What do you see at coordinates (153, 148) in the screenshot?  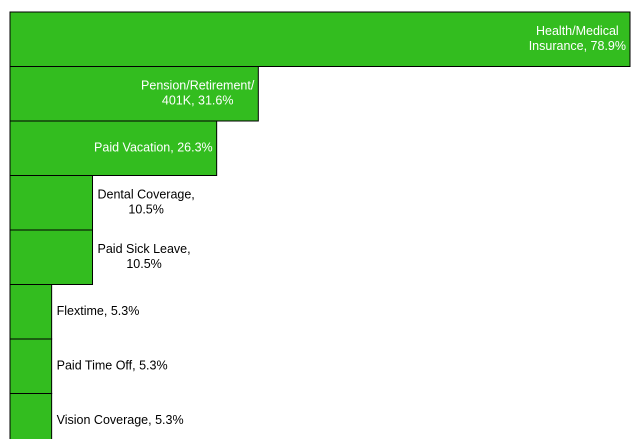 I see `data-label: Paid Vacation, 26.3%` at bounding box center [153, 148].